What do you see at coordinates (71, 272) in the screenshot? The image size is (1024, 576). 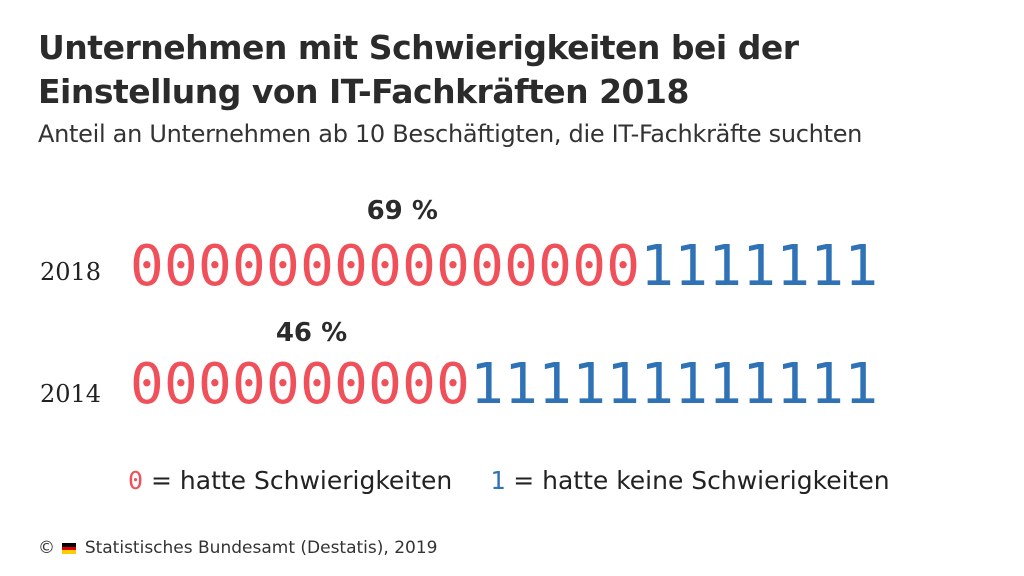 I see `row-label-2018: 2018` at bounding box center [71, 272].